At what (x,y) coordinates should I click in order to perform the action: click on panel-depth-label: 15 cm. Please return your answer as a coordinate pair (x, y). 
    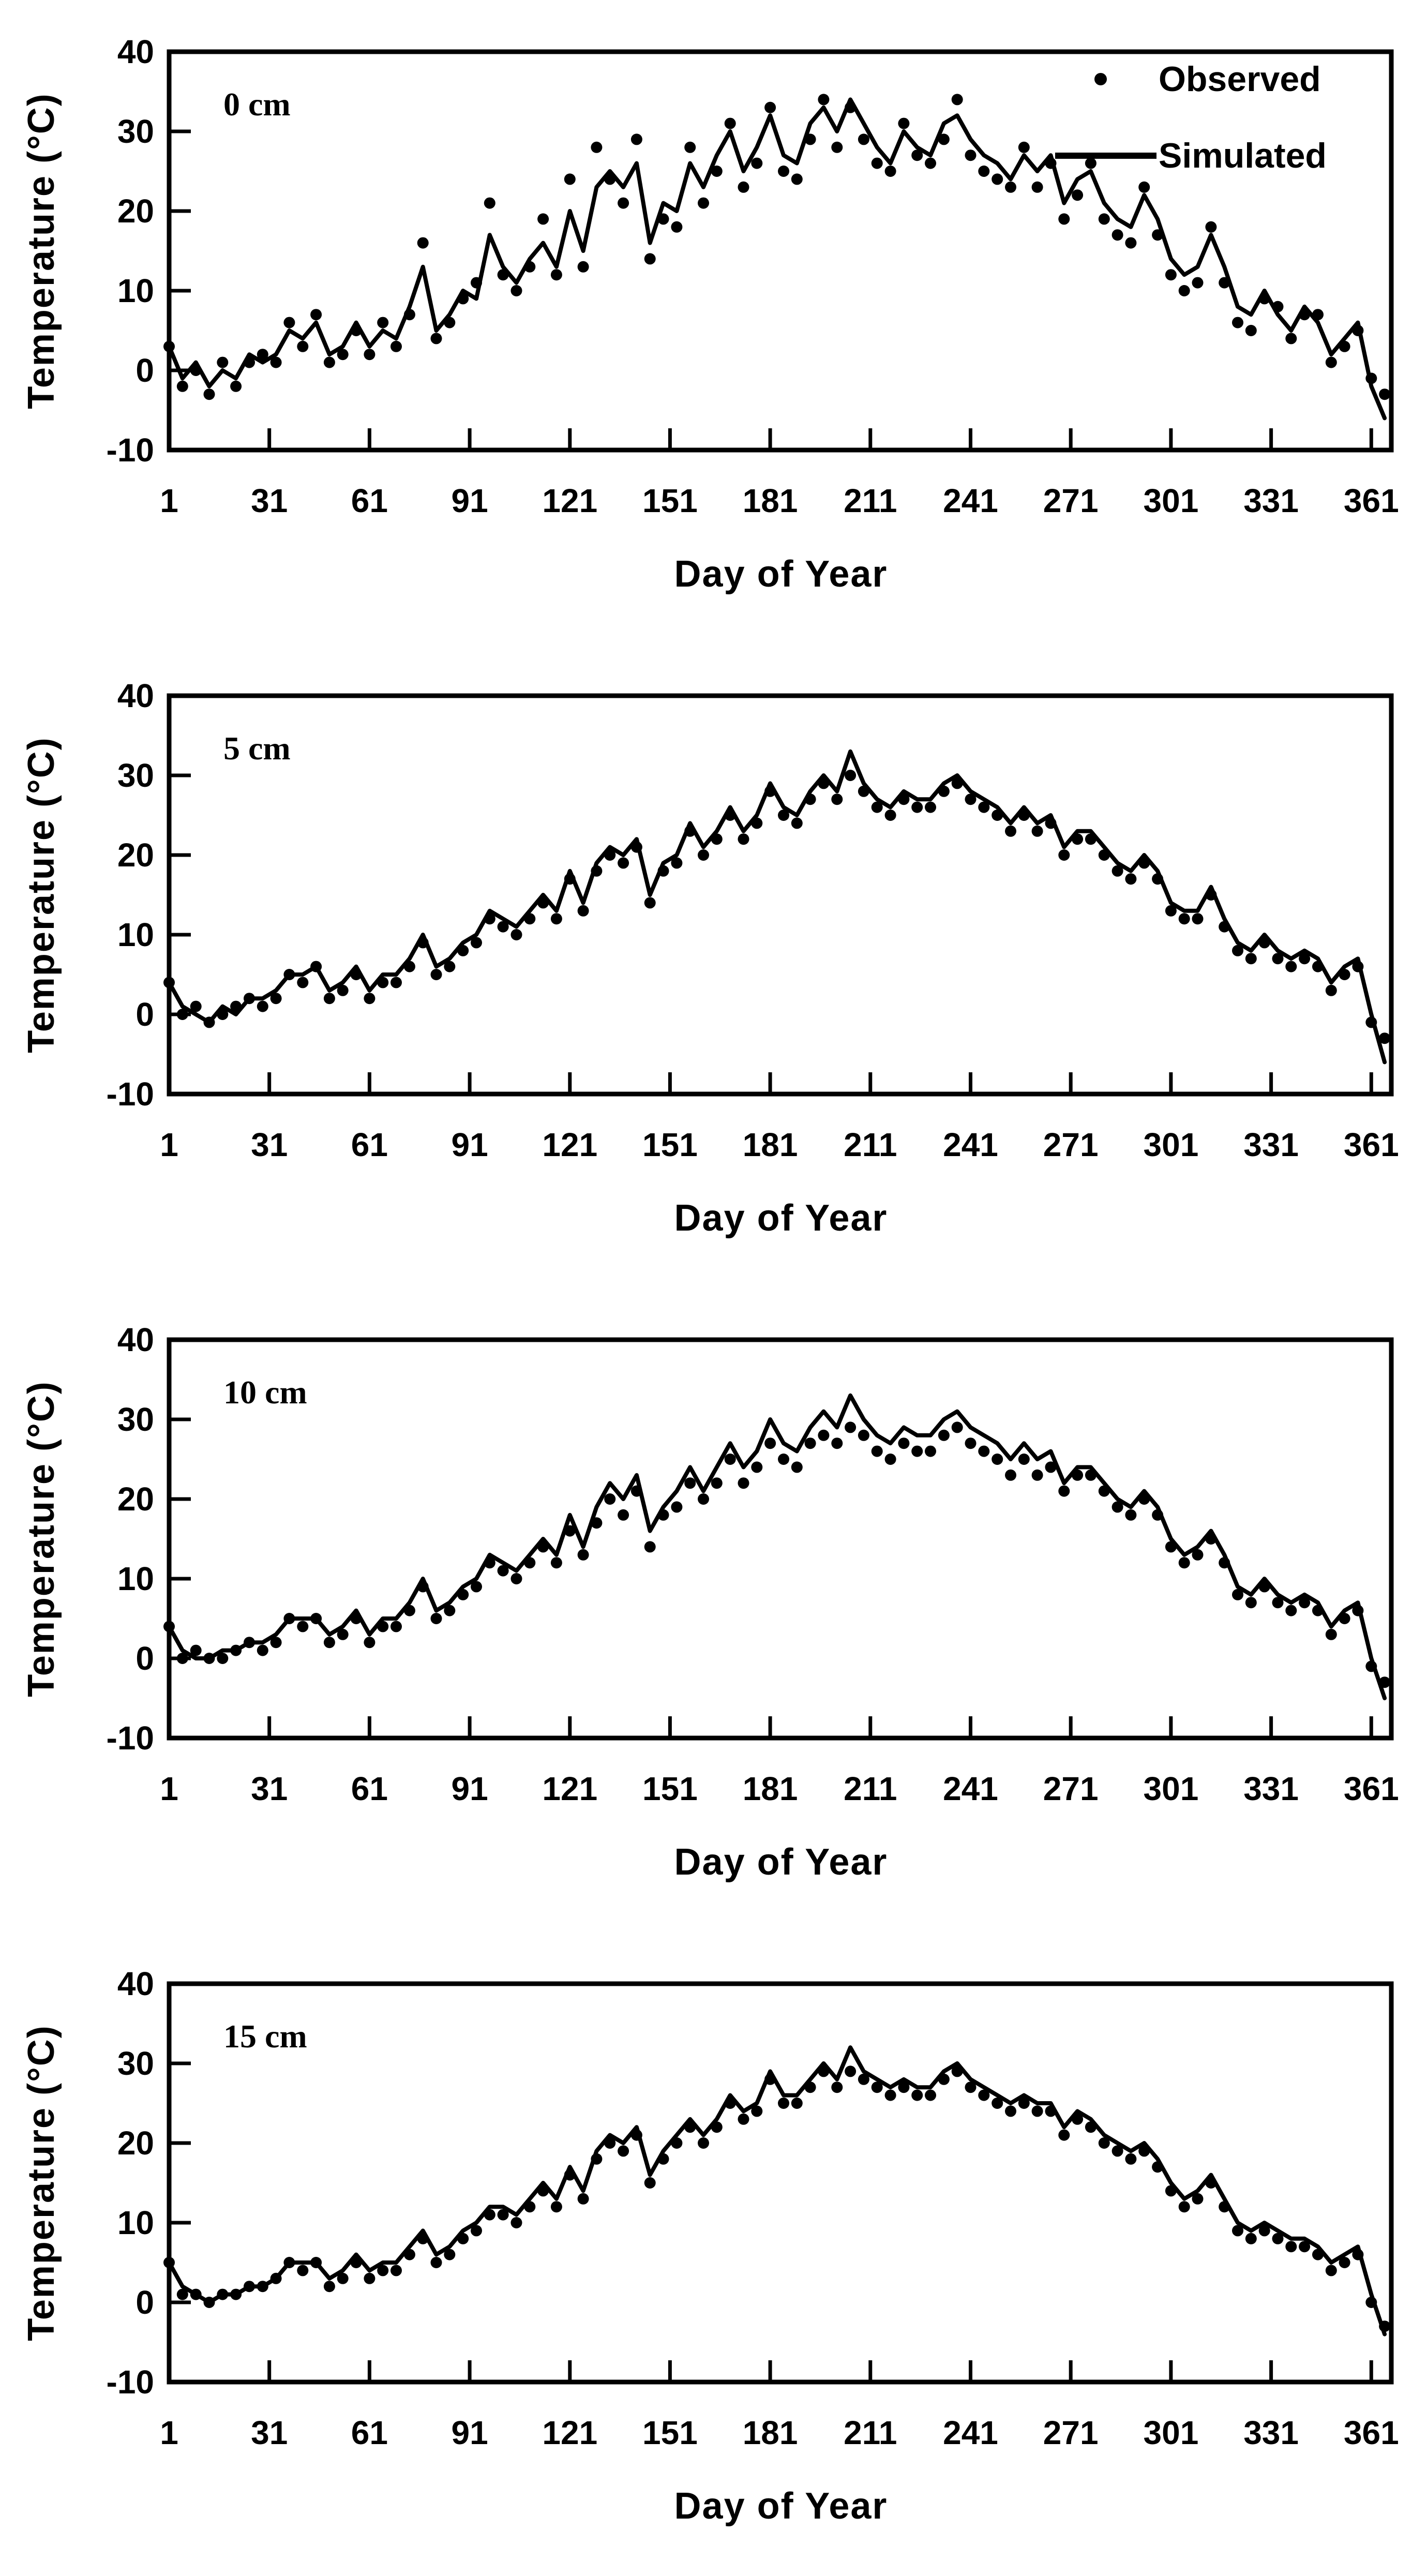
    Looking at the image, I should click on (265, 2037).